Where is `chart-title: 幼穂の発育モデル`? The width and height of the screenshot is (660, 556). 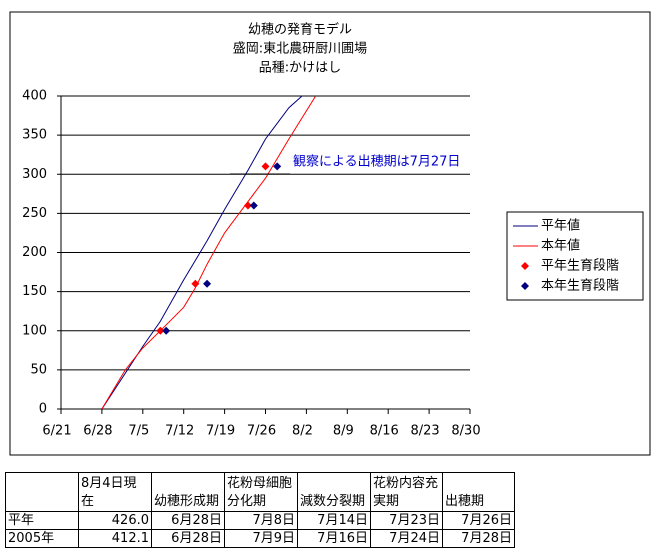
chart-title: 幼穂の発育モデル is located at coordinates (300, 30).